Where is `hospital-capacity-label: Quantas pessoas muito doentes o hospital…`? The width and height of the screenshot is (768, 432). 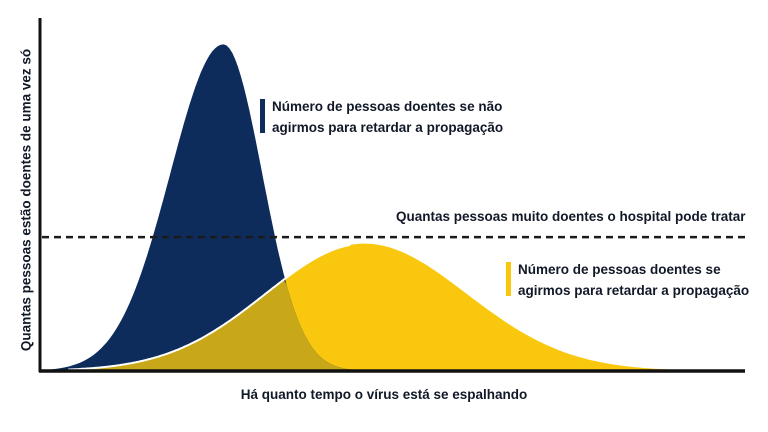 hospital-capacity-label: Quantas pessoas muito doentes o hospital… is located at coordinates (571, 216).